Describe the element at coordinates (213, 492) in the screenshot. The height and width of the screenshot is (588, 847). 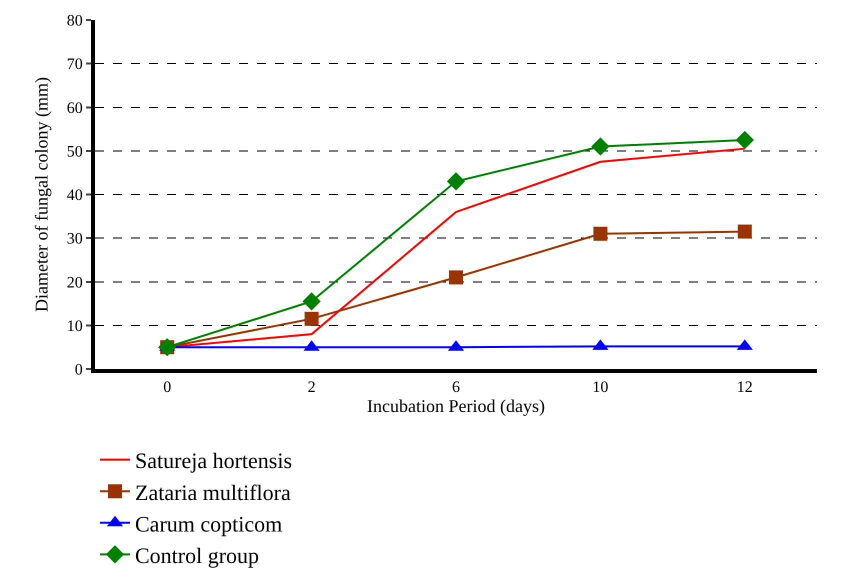
I see `legend-label: Zataria multiflora` at that location.